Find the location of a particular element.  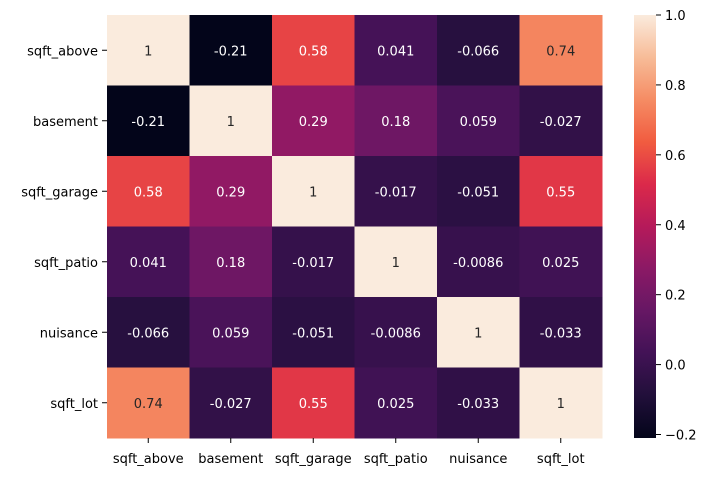

y-tick-label: sqft_lot is located at coordinates (74, 404).